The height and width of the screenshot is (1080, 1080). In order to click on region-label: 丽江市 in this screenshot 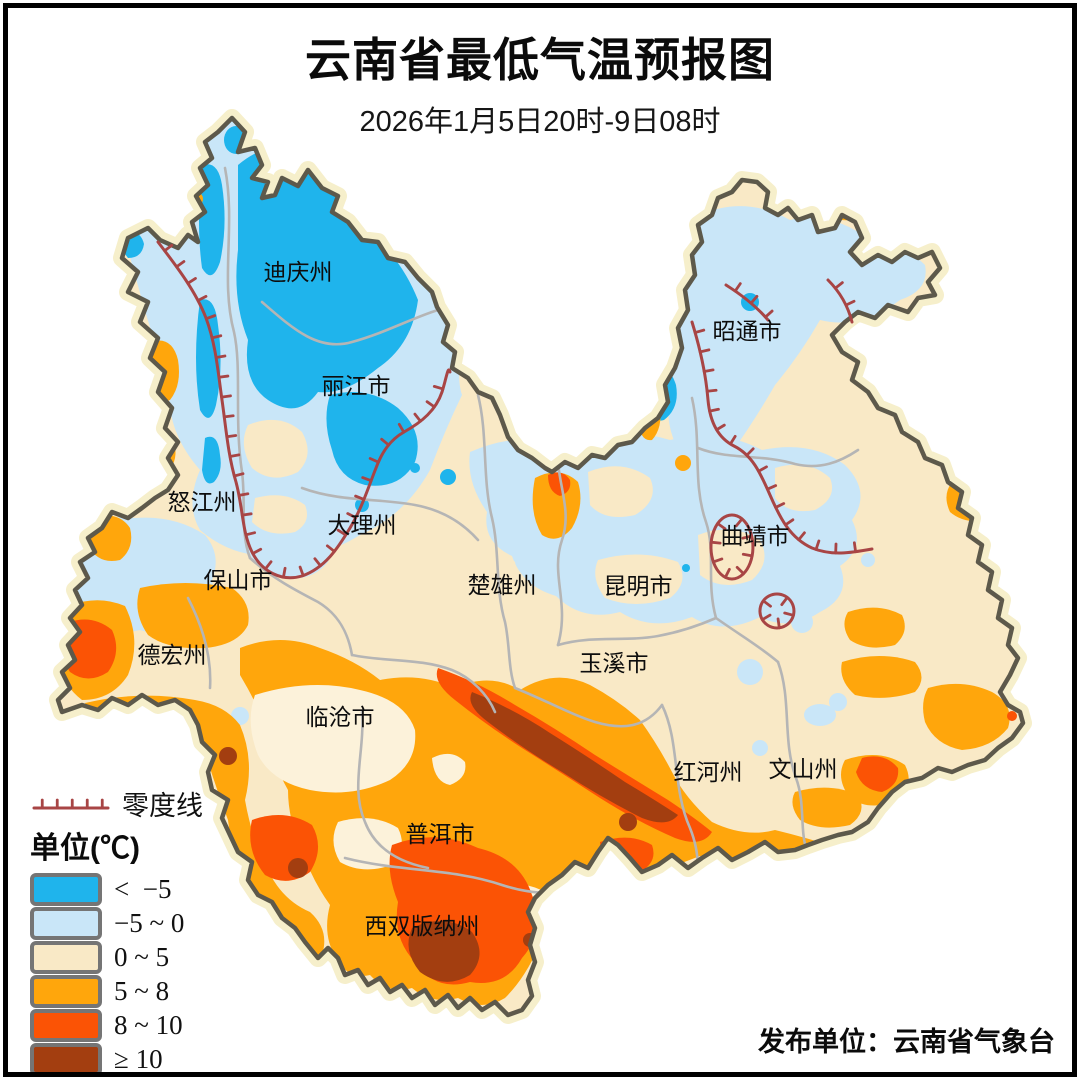, I will do `click(356, 386)`.